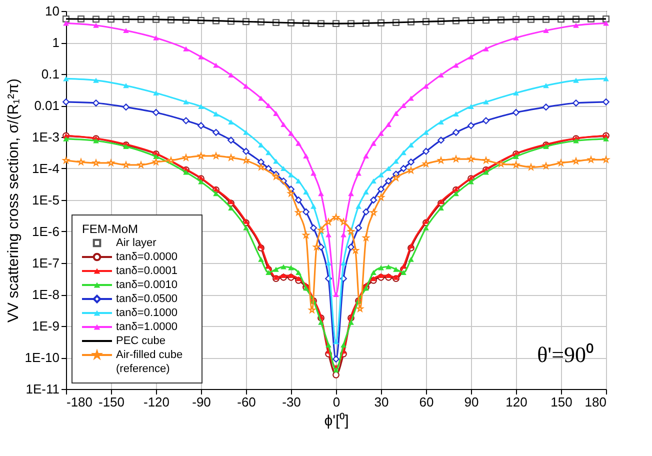 This screenshot has height=456, width=652. I want to click on x-tick-label: 30, so click(381, 402).